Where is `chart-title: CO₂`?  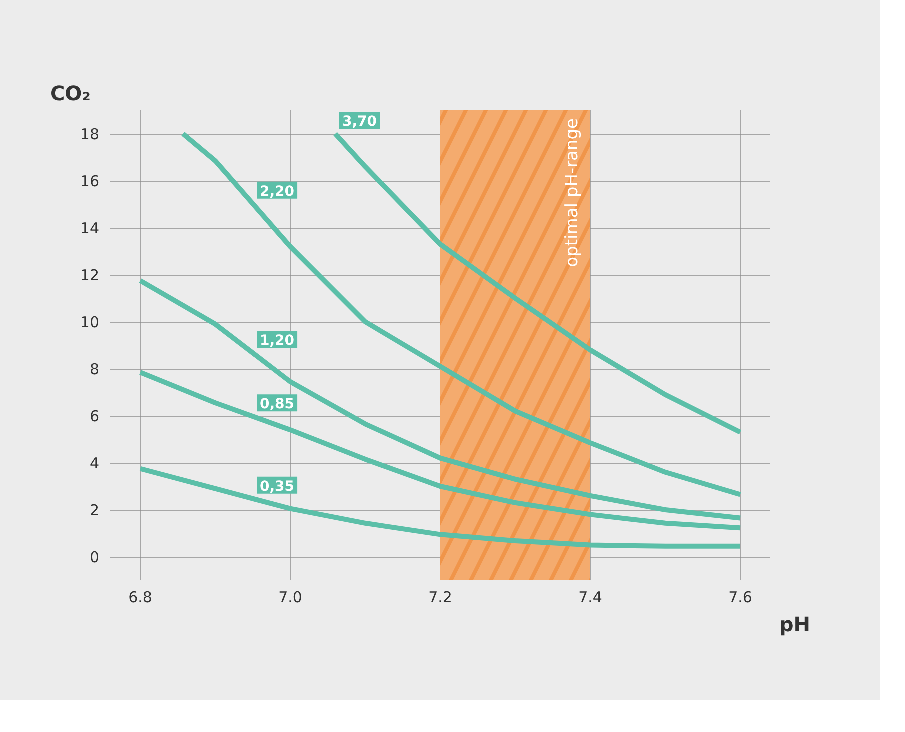
chart-title: CO₂ is located at coordinates (70, 94).